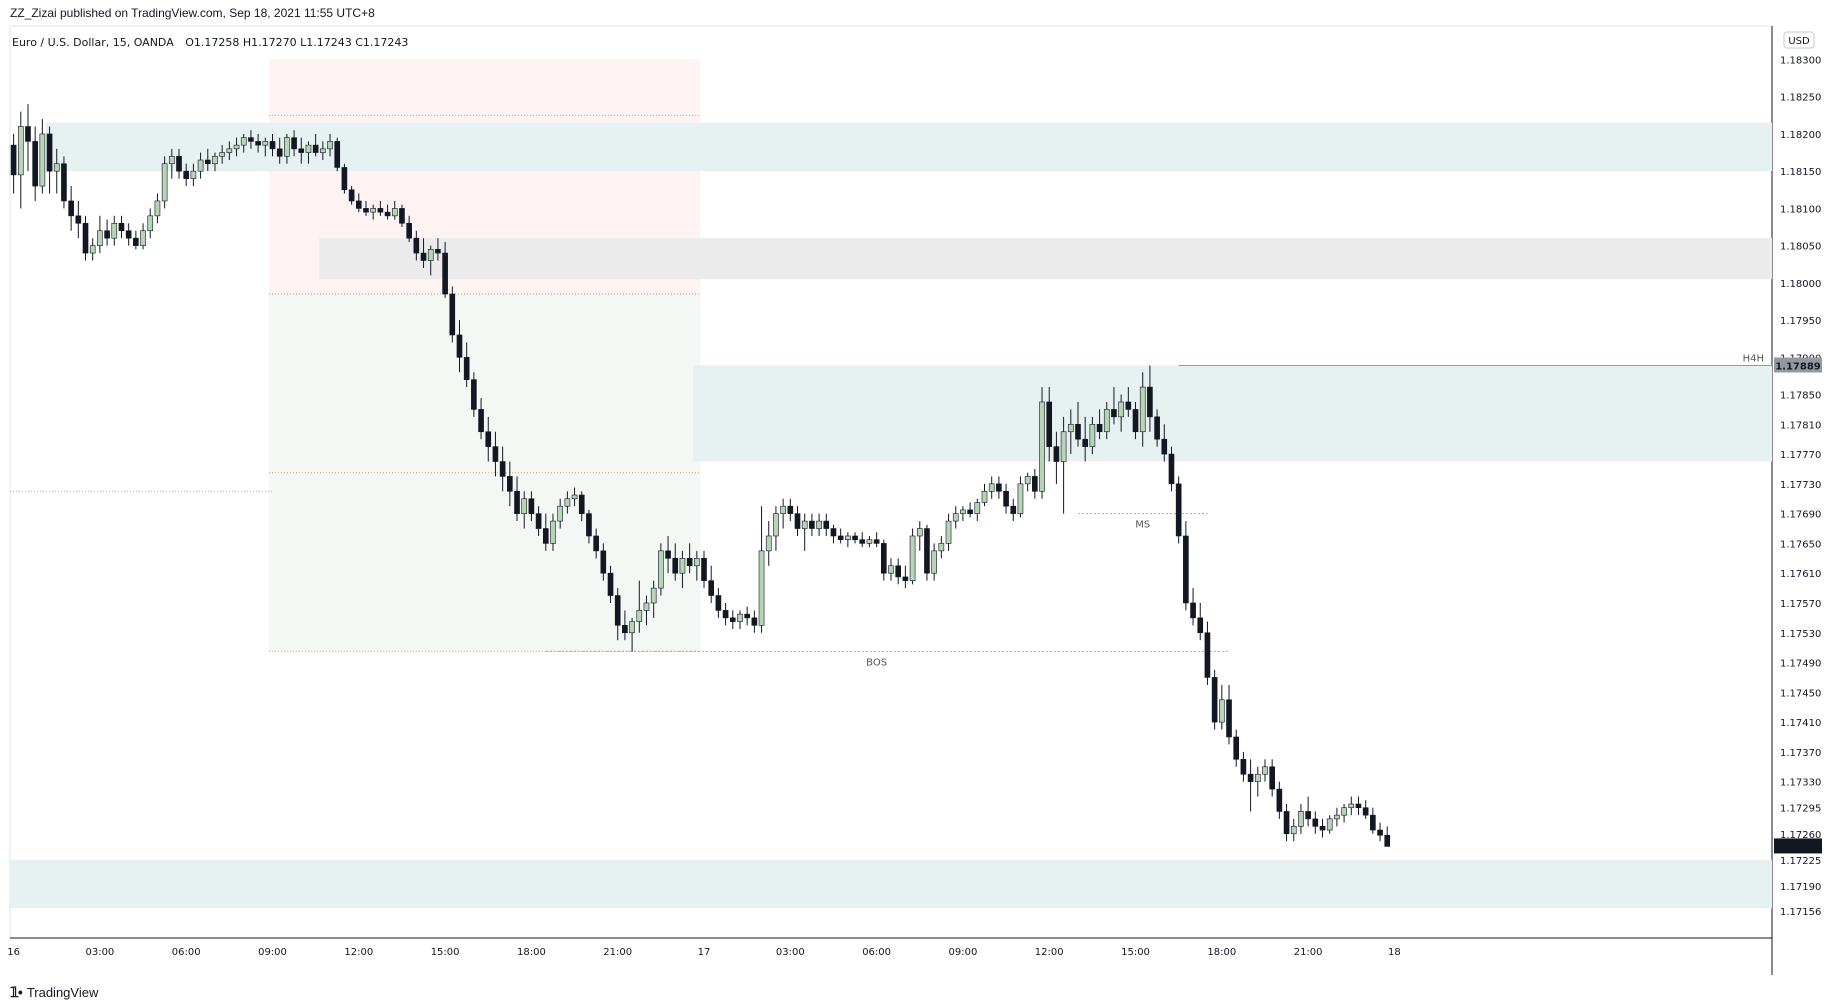  What do you see at coordinates (876, 662) in the screenshot?
I see `bos-label: BOS` at bounding box center [876, 662].